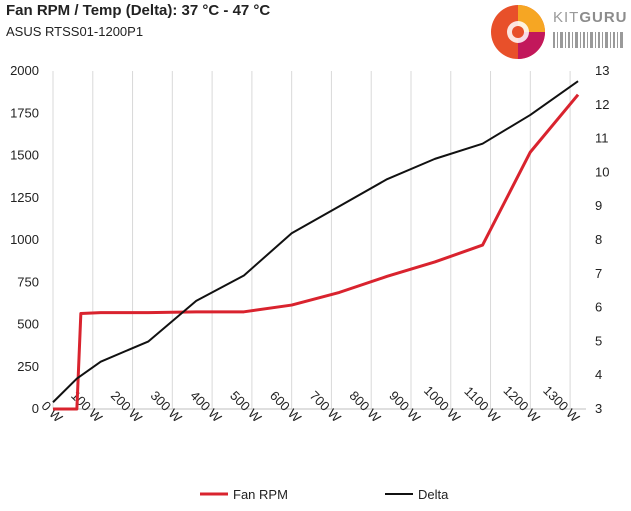  Describe the element at coordinates (602, 138) in the screenshot. I see `y-right-tick-label: 11` at that location.